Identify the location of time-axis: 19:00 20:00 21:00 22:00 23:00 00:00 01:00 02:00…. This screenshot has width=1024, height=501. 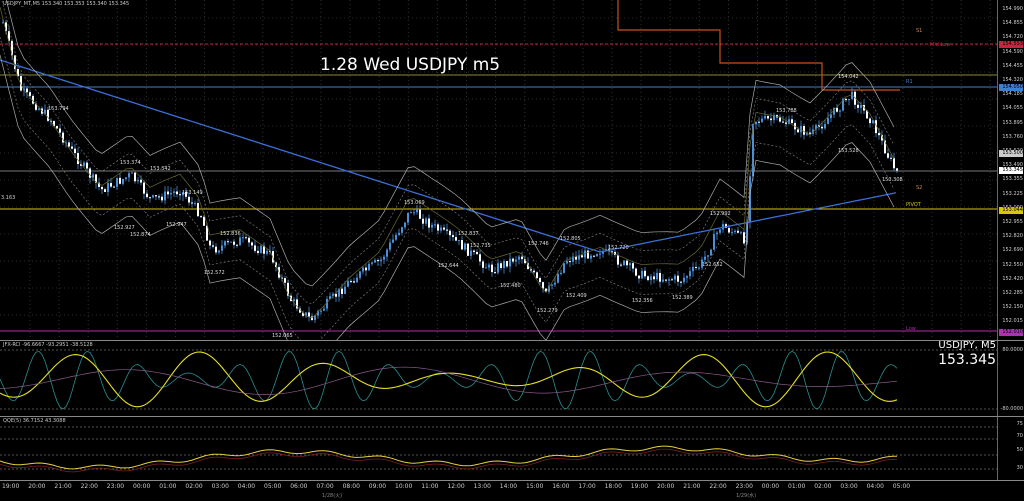
(499, 490).